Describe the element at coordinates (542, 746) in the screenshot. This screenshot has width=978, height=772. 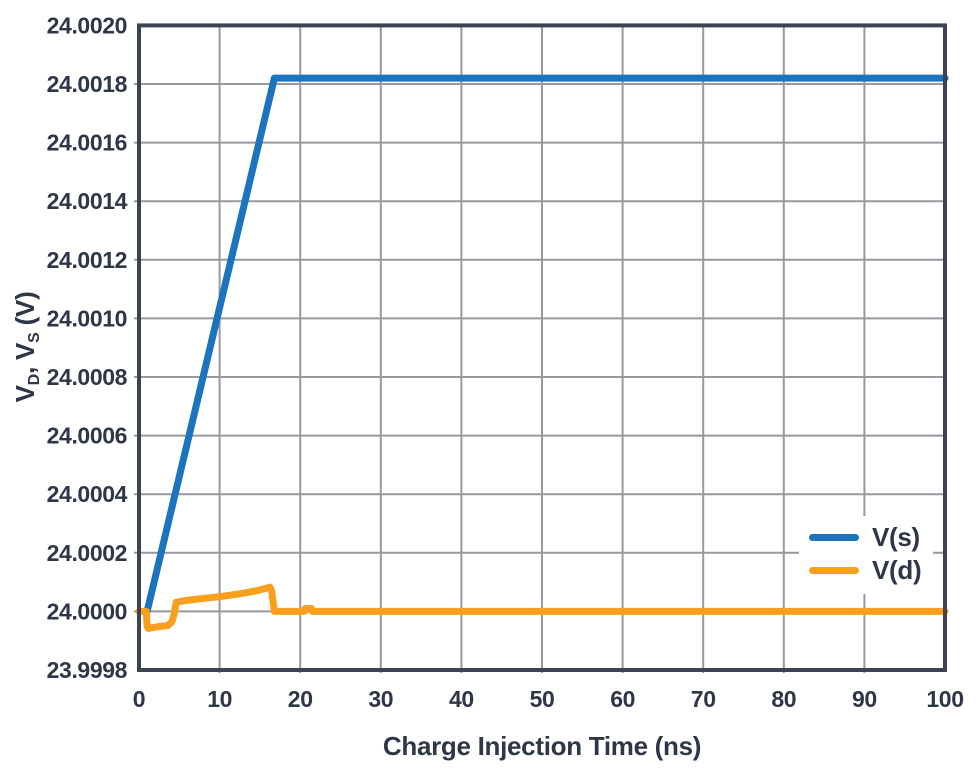
I see `x-axis-title: Charge Injection Time (ns)` at that location.